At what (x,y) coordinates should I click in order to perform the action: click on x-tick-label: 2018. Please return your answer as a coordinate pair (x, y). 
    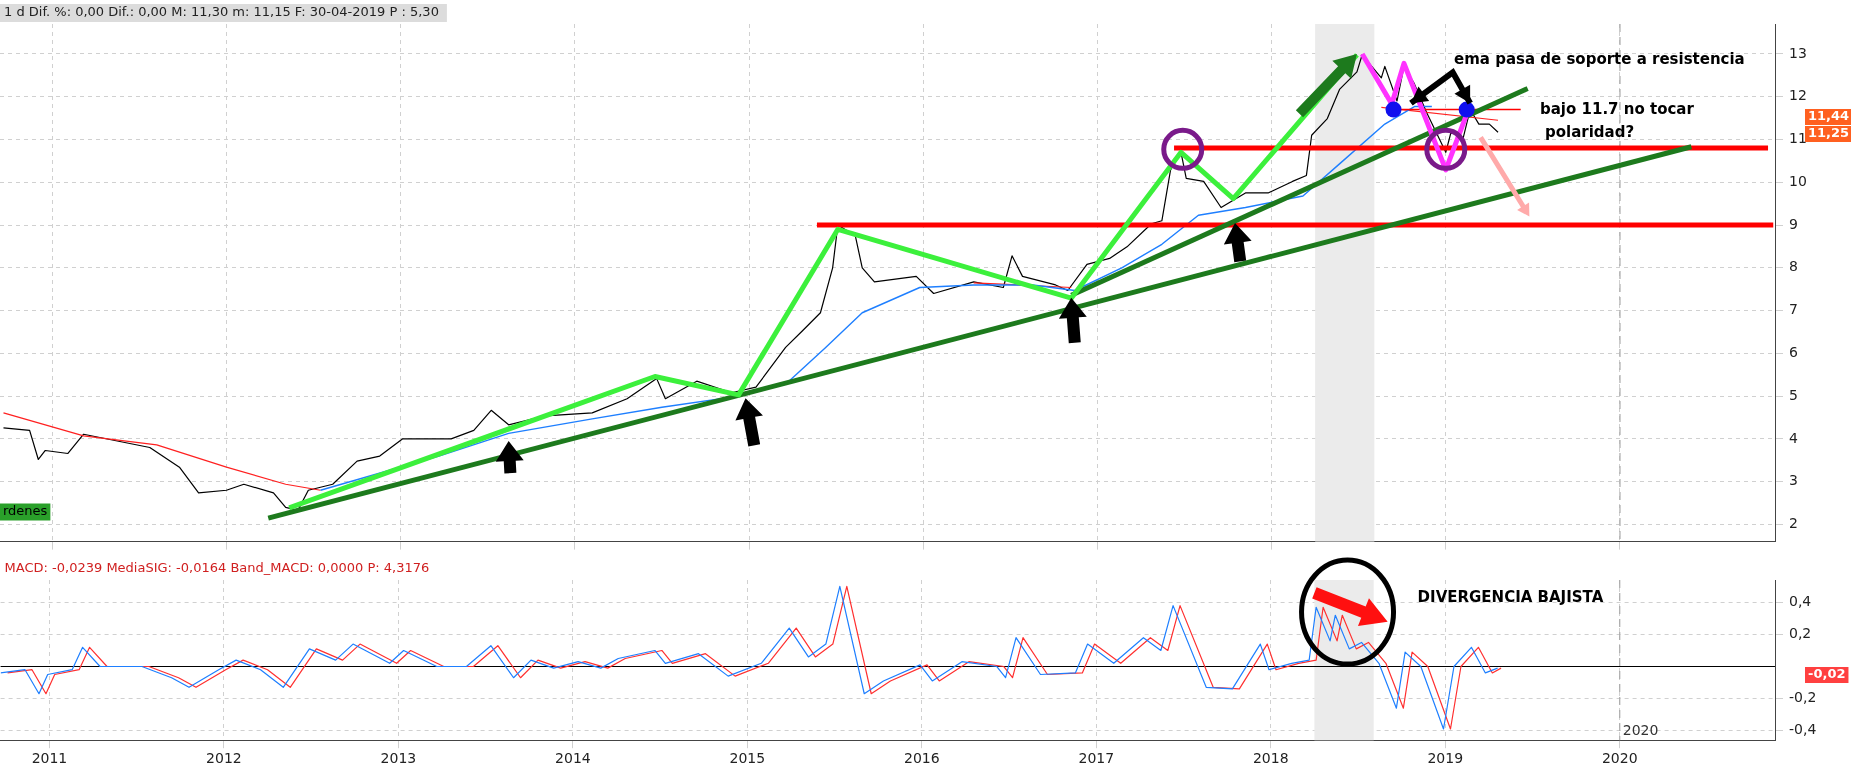
    Looking at the image, I should click on (1270, 758).